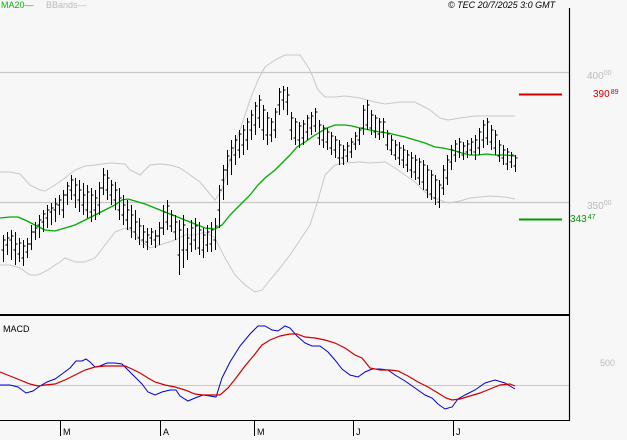  What do you see at coordinates (606, 94) in the screenshot?
I see `resistance-label: 39089` at bounding box center [606, 94].